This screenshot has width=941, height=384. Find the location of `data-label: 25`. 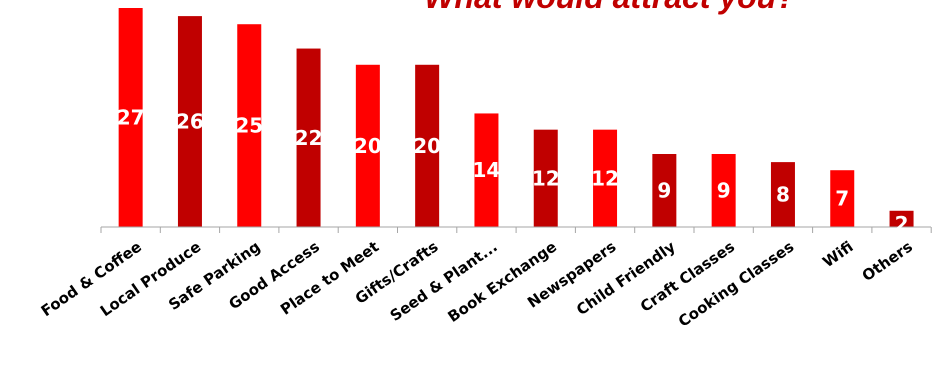

data-label: 25 is located at coordinates (249, 126).